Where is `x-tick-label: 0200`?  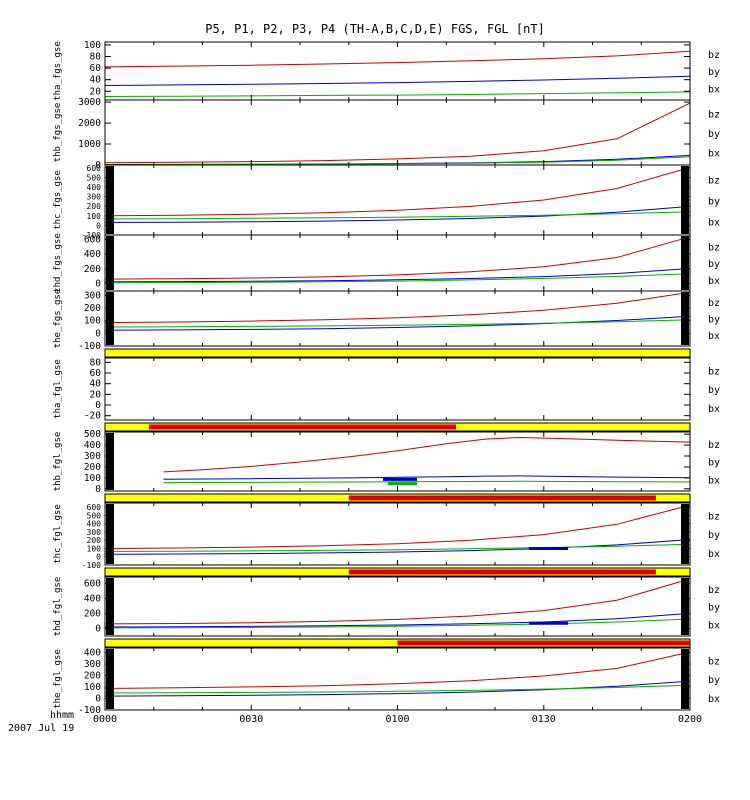
x-tick-label: 0200 is located at coordinates (690, 719).